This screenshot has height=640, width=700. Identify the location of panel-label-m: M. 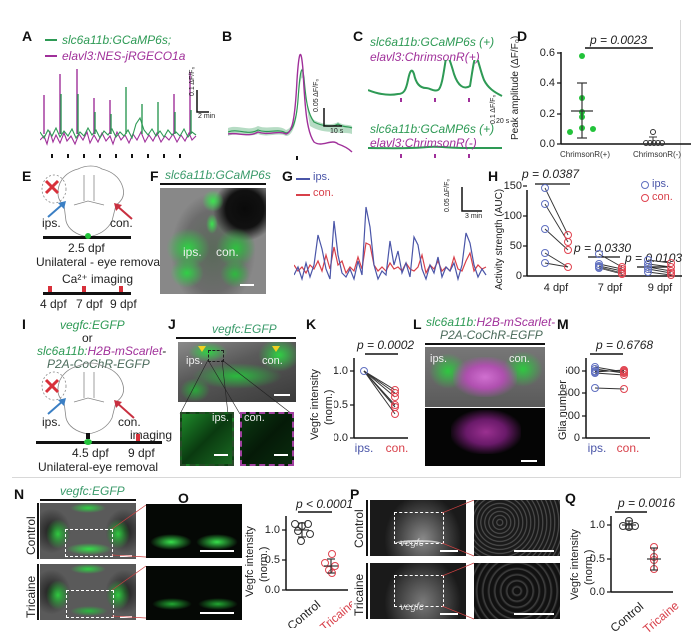
(563, 324).